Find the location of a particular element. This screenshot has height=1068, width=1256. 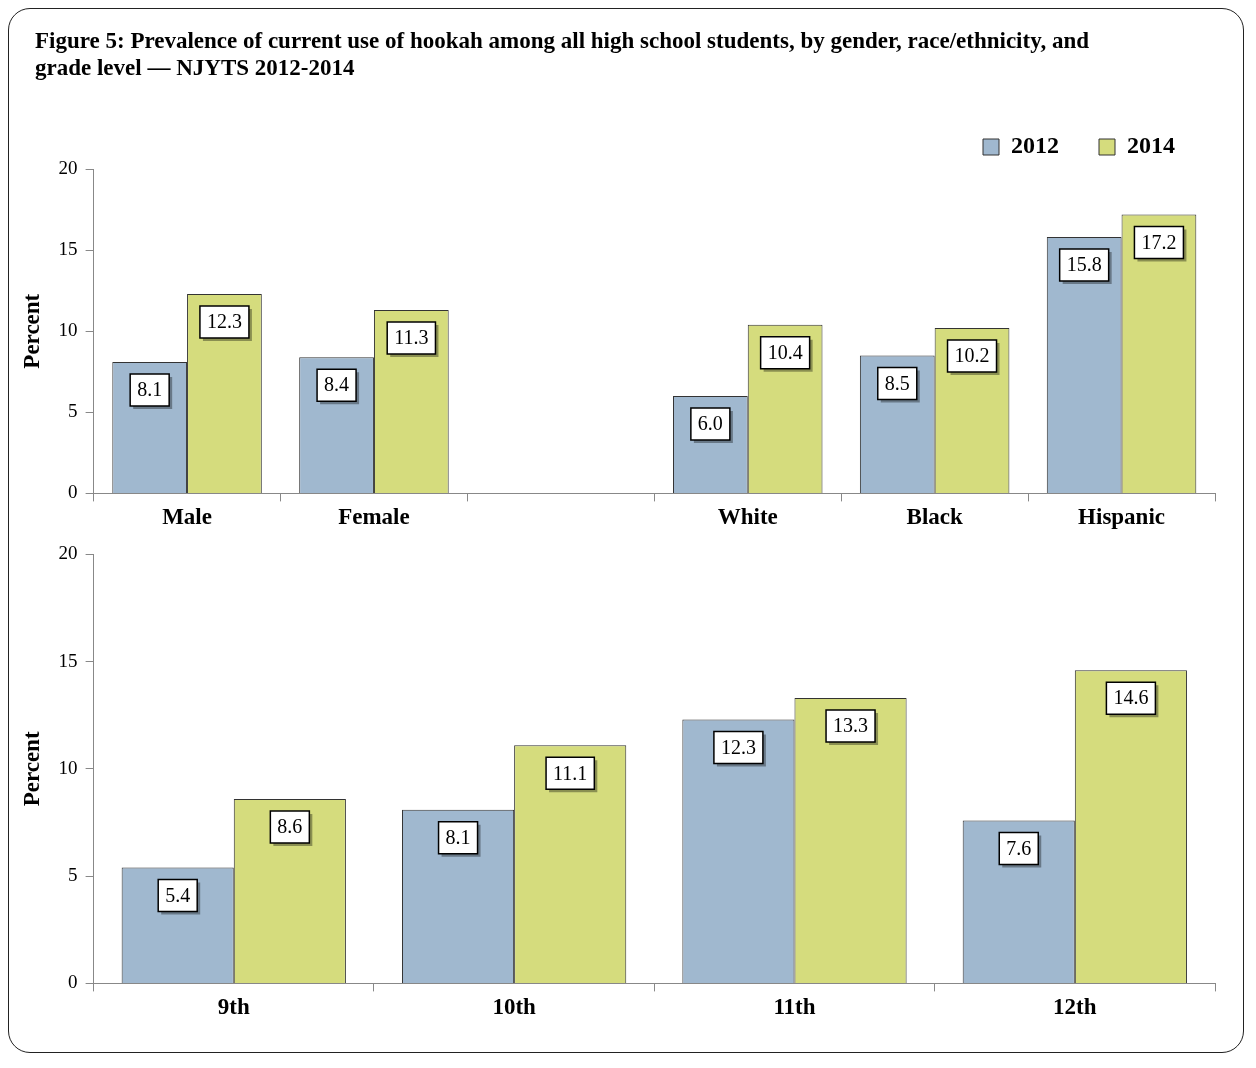

x-tick-label: White is located at coordinates (747, 517).